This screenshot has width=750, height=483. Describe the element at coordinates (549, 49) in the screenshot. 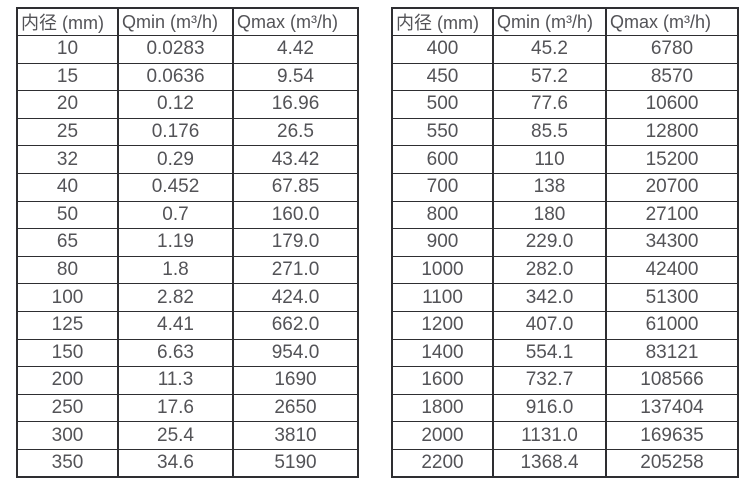

I see `table-cell: 45.2` at that location.